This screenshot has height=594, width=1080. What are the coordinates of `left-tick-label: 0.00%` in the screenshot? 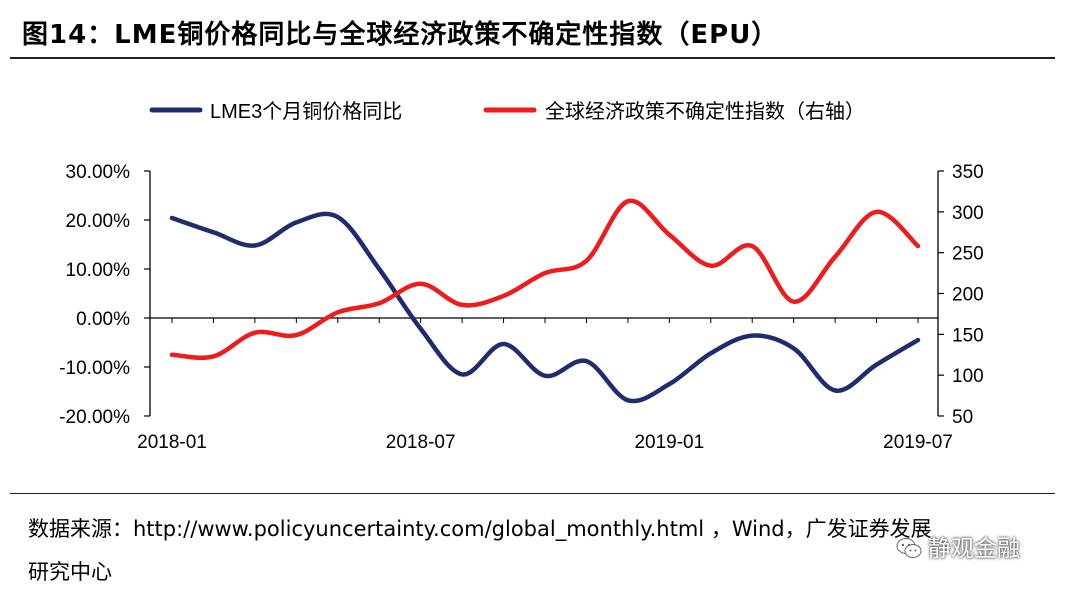 It's located at (103, 319).